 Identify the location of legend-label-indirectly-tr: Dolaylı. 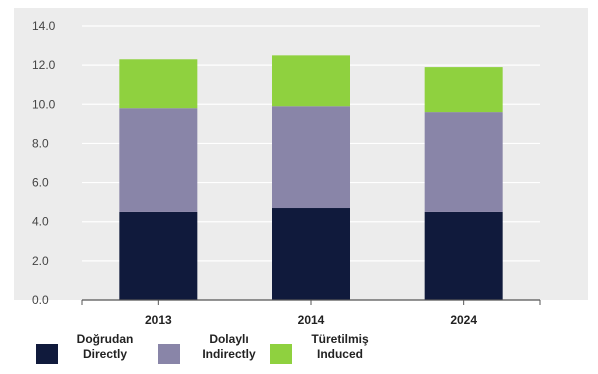
(229, 339).